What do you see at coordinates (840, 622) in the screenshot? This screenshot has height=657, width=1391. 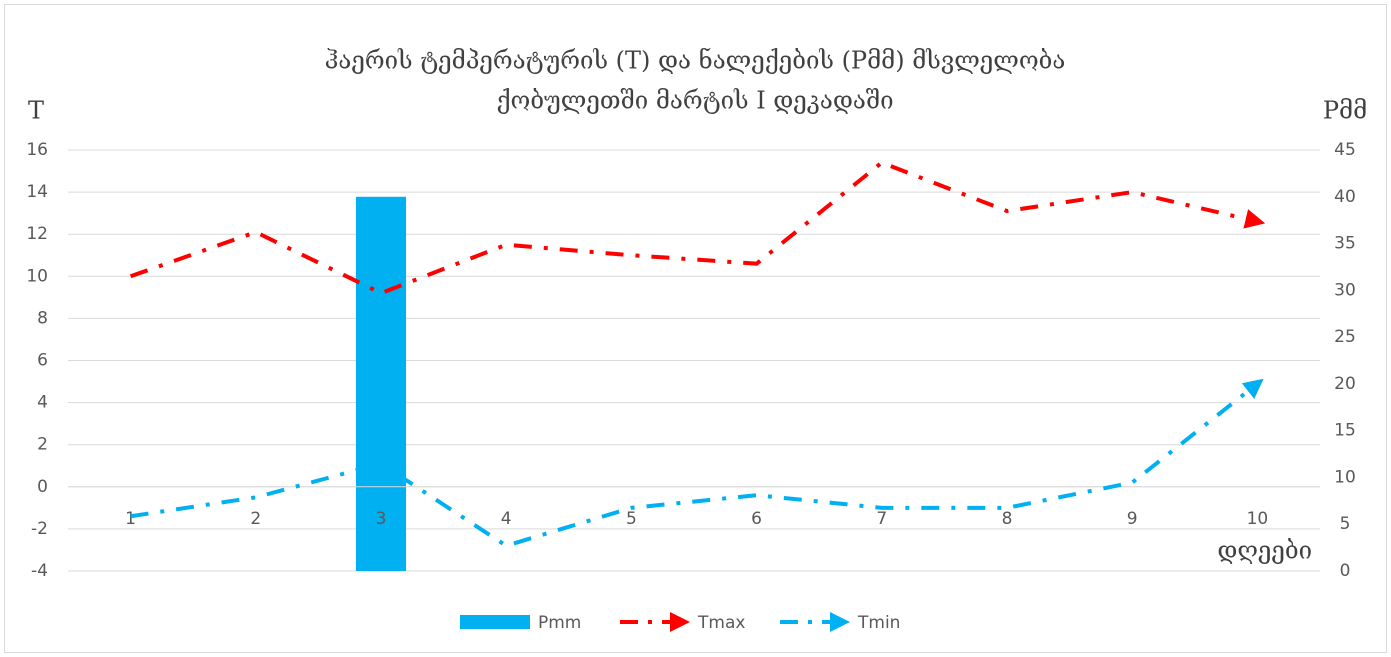 I see `legend-item: Tmin` at bounding box center [840, 622].